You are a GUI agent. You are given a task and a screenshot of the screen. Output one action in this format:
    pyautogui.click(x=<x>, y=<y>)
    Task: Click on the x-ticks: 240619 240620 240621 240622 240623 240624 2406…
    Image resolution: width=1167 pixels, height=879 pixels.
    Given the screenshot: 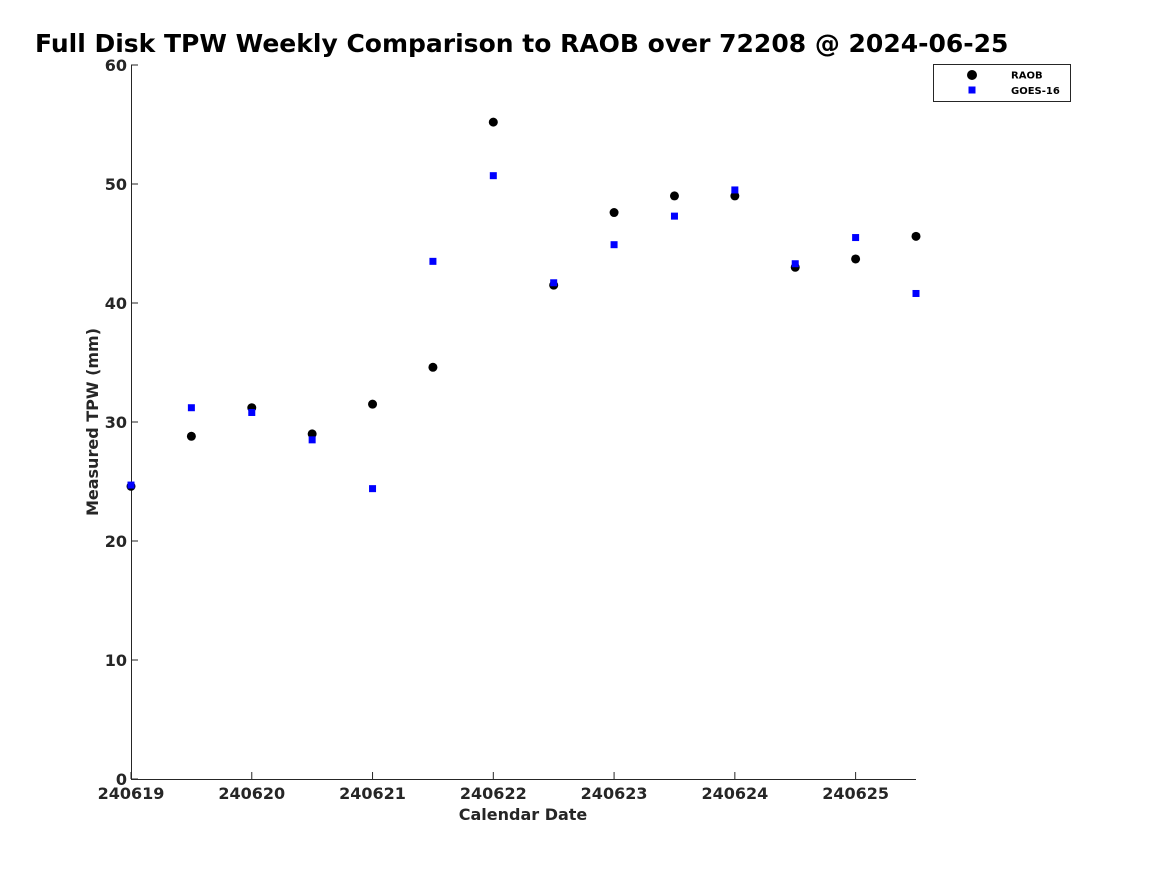 What is the action you would take?
    pyautogui.click(x=493, y=787)
    